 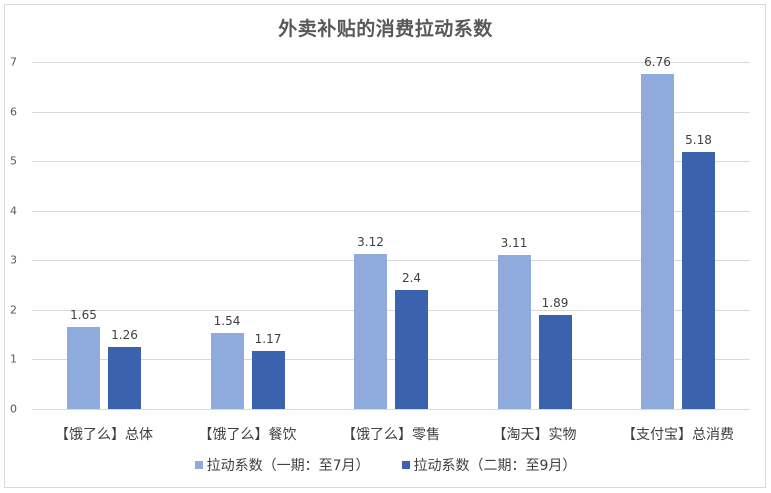 What do you see at coordinates (227, 320) in the screenshot?
I see `data-label: 1.54` at bounding box center [227, 320].